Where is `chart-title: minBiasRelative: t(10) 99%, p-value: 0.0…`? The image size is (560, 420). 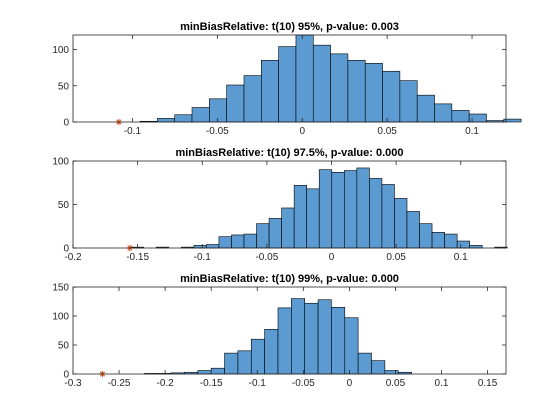
chart-title: minBiasRelative: t(10) 99%, p-value: 0.0… is located at coordinates (289, 279).